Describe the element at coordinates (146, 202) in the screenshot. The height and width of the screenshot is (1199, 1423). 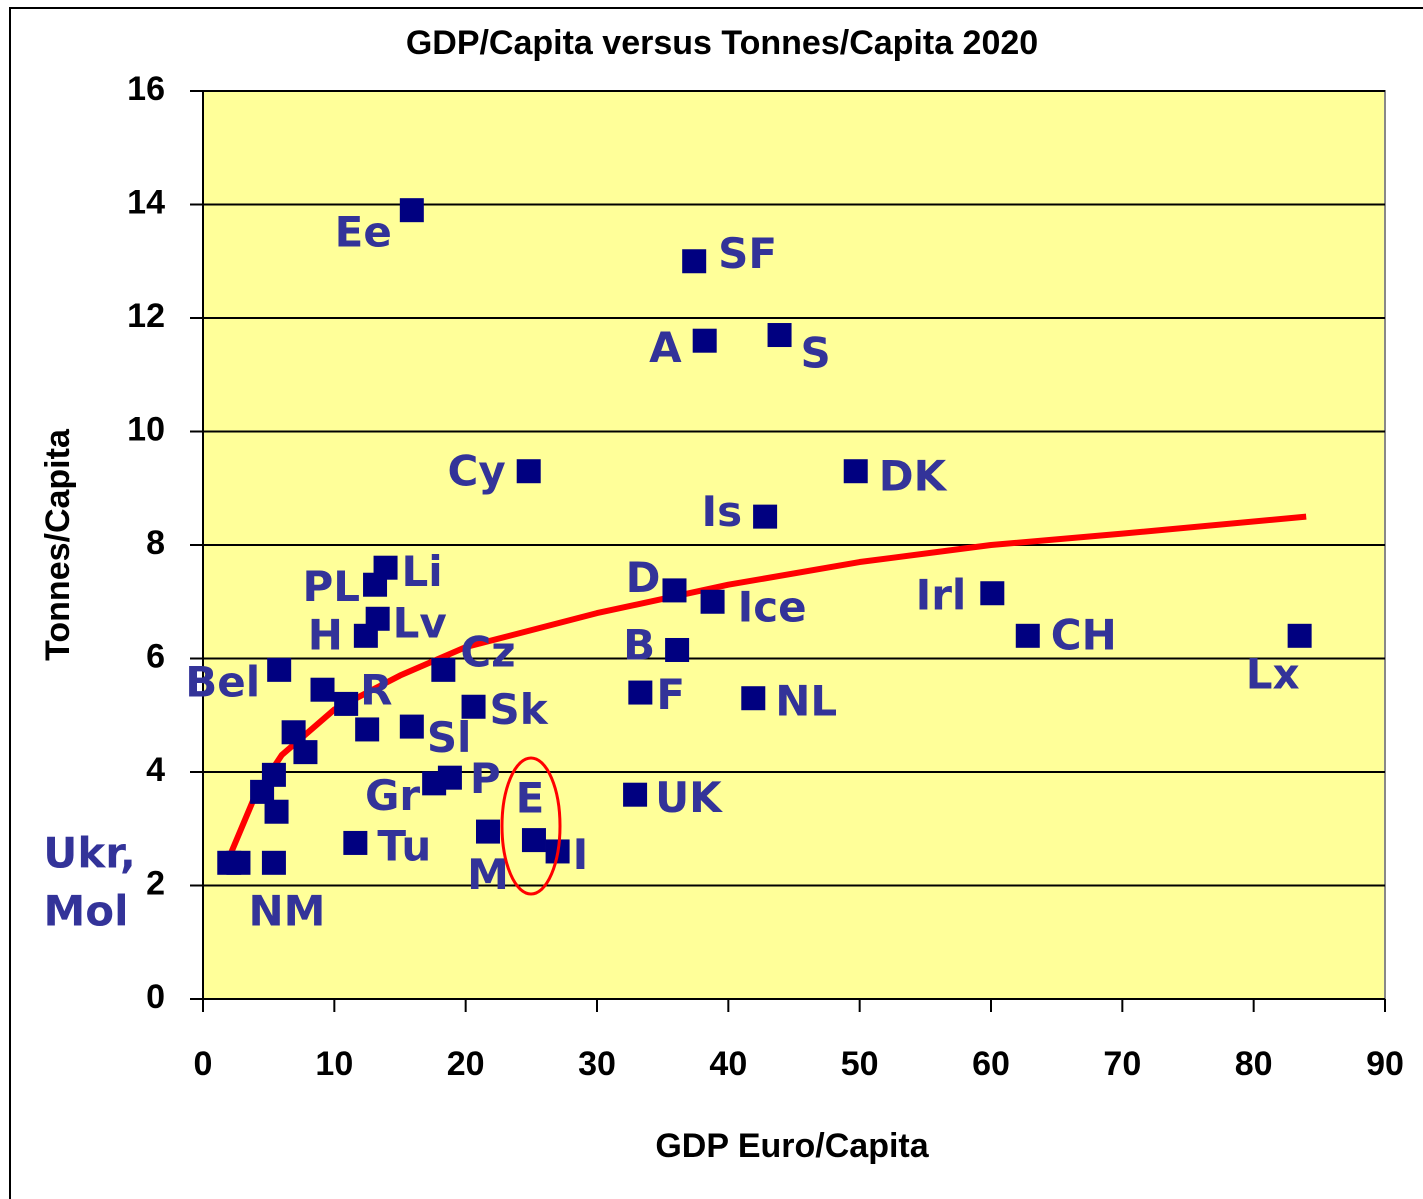
I see `y-tick-label: 14` at that location.